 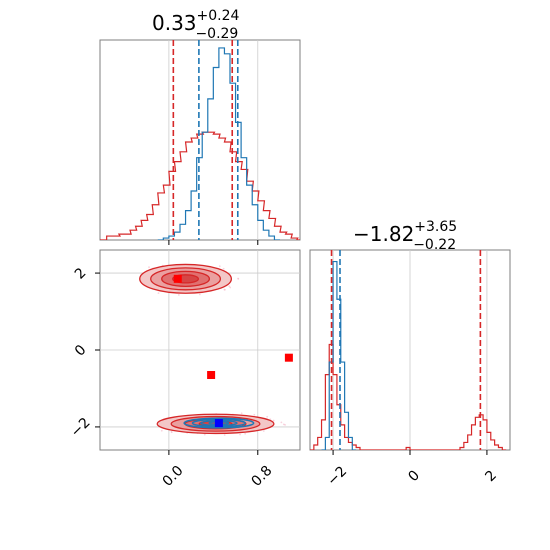 What do you see at coordinates (216, 349) in the screenshot?
I see `joint-contours` at bounding box center [216, 349].